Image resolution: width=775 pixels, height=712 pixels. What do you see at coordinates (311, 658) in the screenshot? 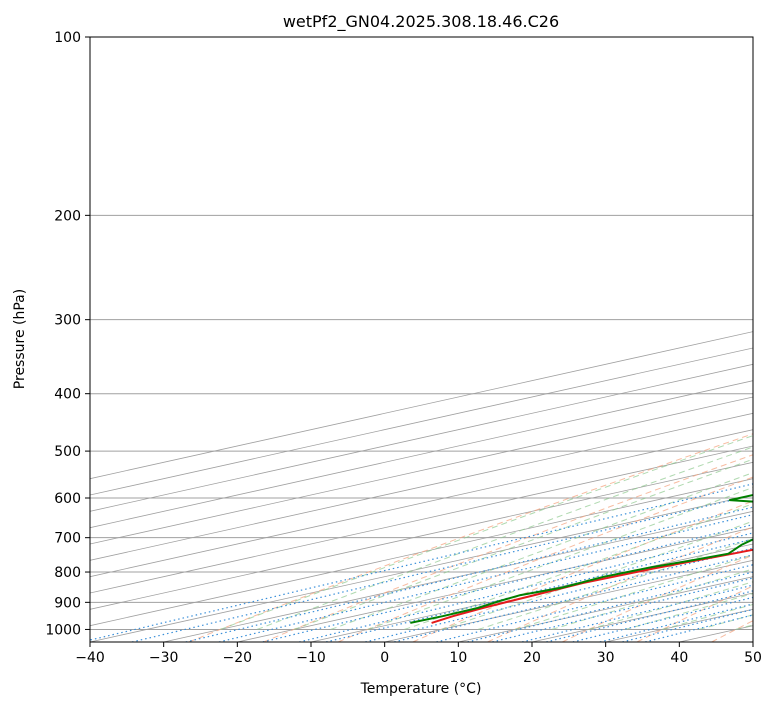
I see `x-tick-label: −10` at bounding box center [311, 658].